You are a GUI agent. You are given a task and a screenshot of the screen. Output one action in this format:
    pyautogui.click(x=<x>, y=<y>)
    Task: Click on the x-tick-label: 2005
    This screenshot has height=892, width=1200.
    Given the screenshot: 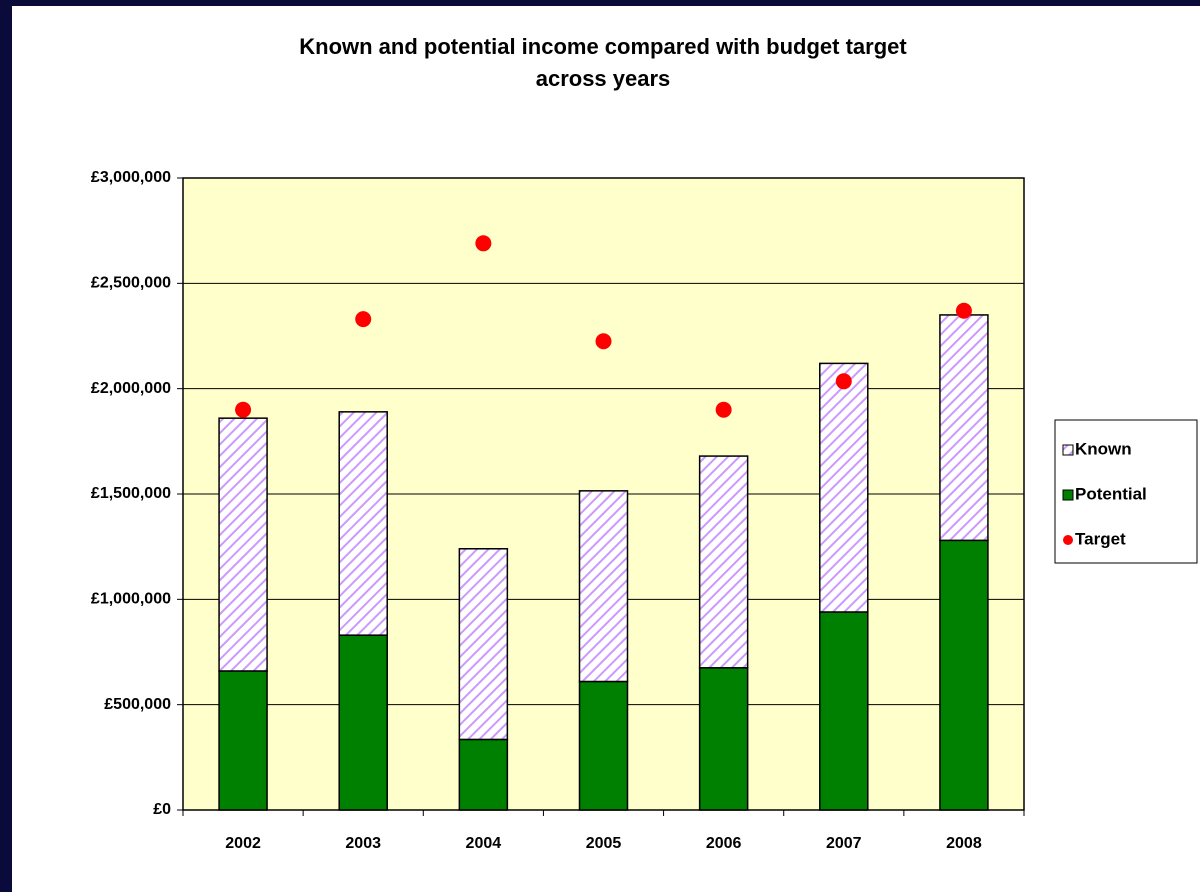 What is the action you would take?
    pyautogui.click(x=604, y=843)
    